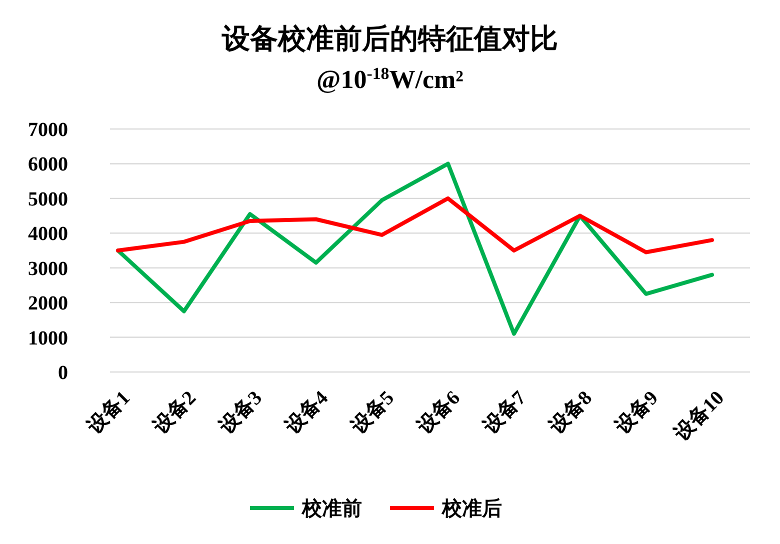 The width and height of the screenshot is (780, 544). What do you see at coordinates (48, 165) in the screenshot?
I see `y-tick-label: 6000` at bounding box center [48, 165].